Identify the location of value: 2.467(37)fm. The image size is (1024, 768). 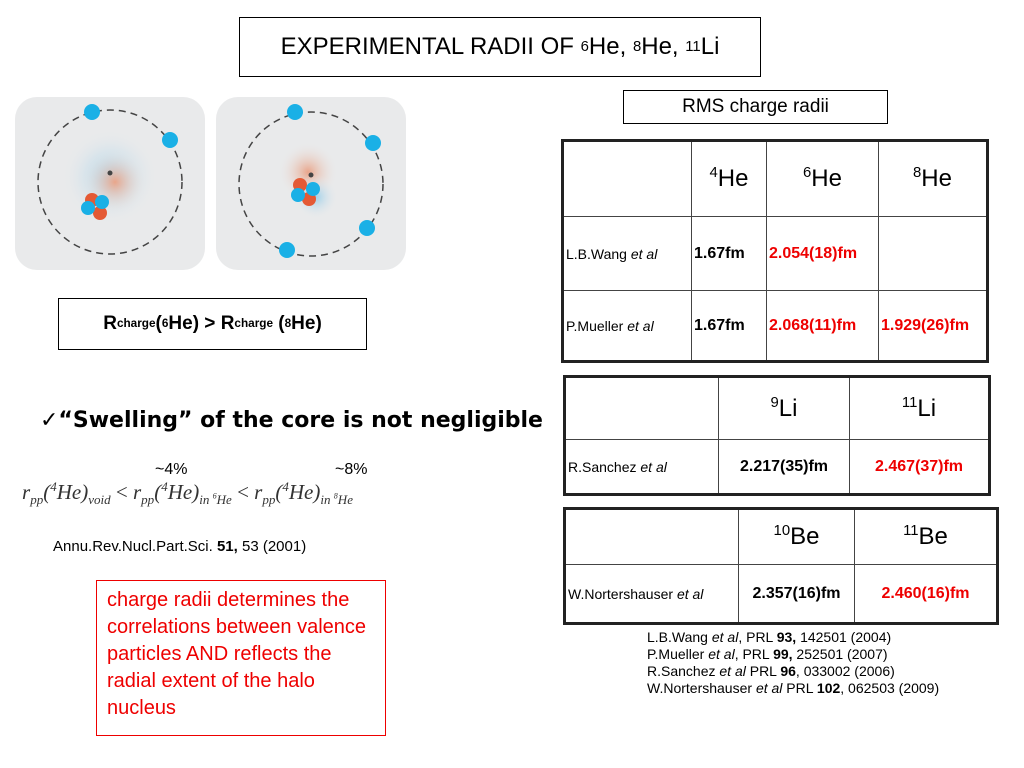
(919, 467).